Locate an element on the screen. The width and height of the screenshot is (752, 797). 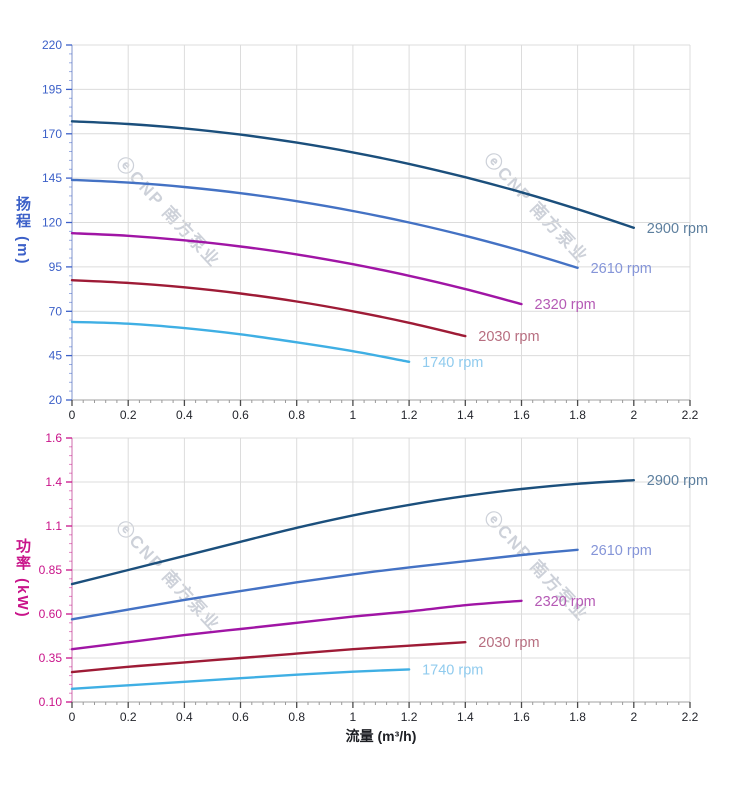
y-tick-label: 0.60 is located at coordinates (51, 614).